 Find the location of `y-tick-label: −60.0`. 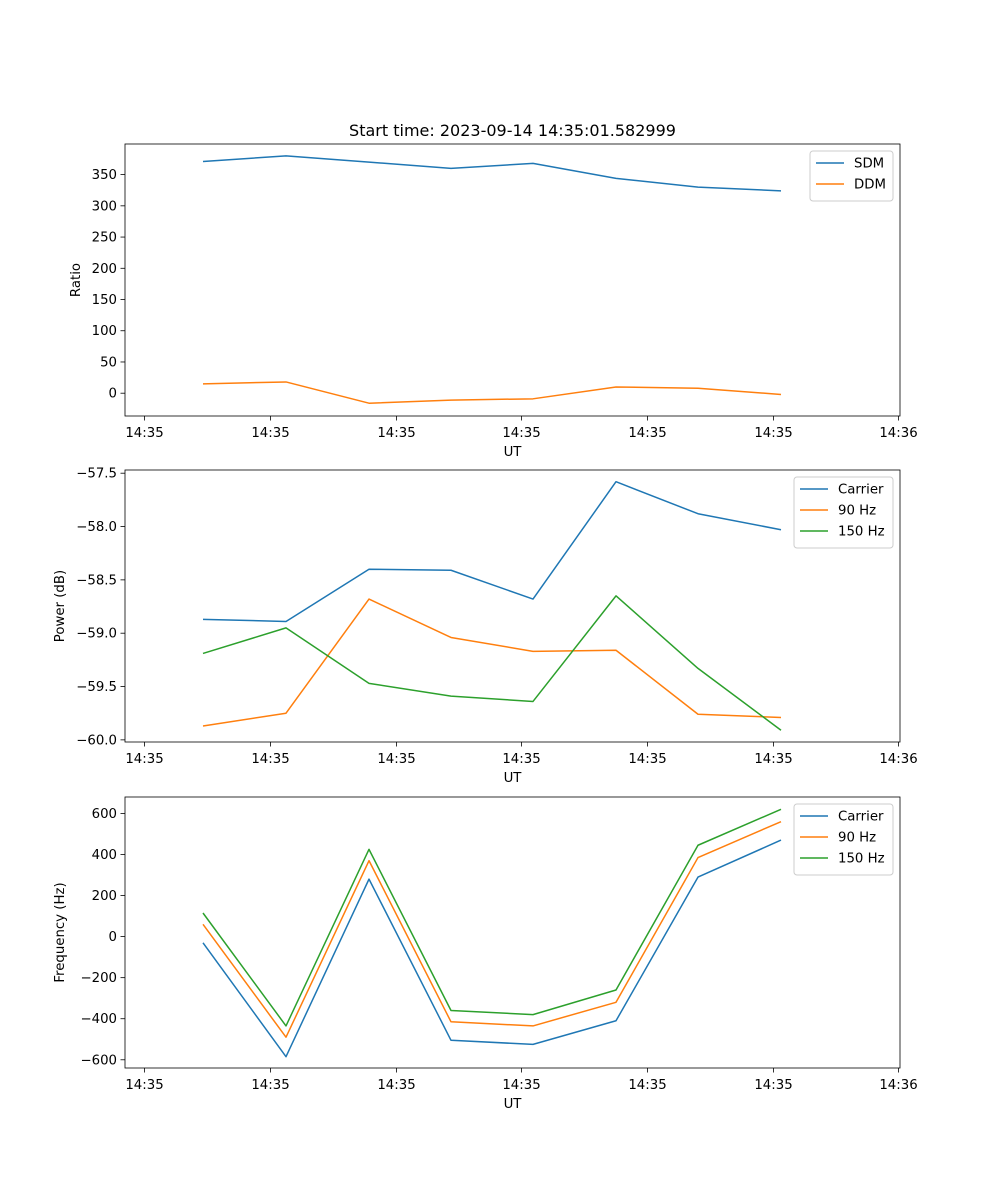

y-tick-label: −60.0 is located at coordinates (96, 740).